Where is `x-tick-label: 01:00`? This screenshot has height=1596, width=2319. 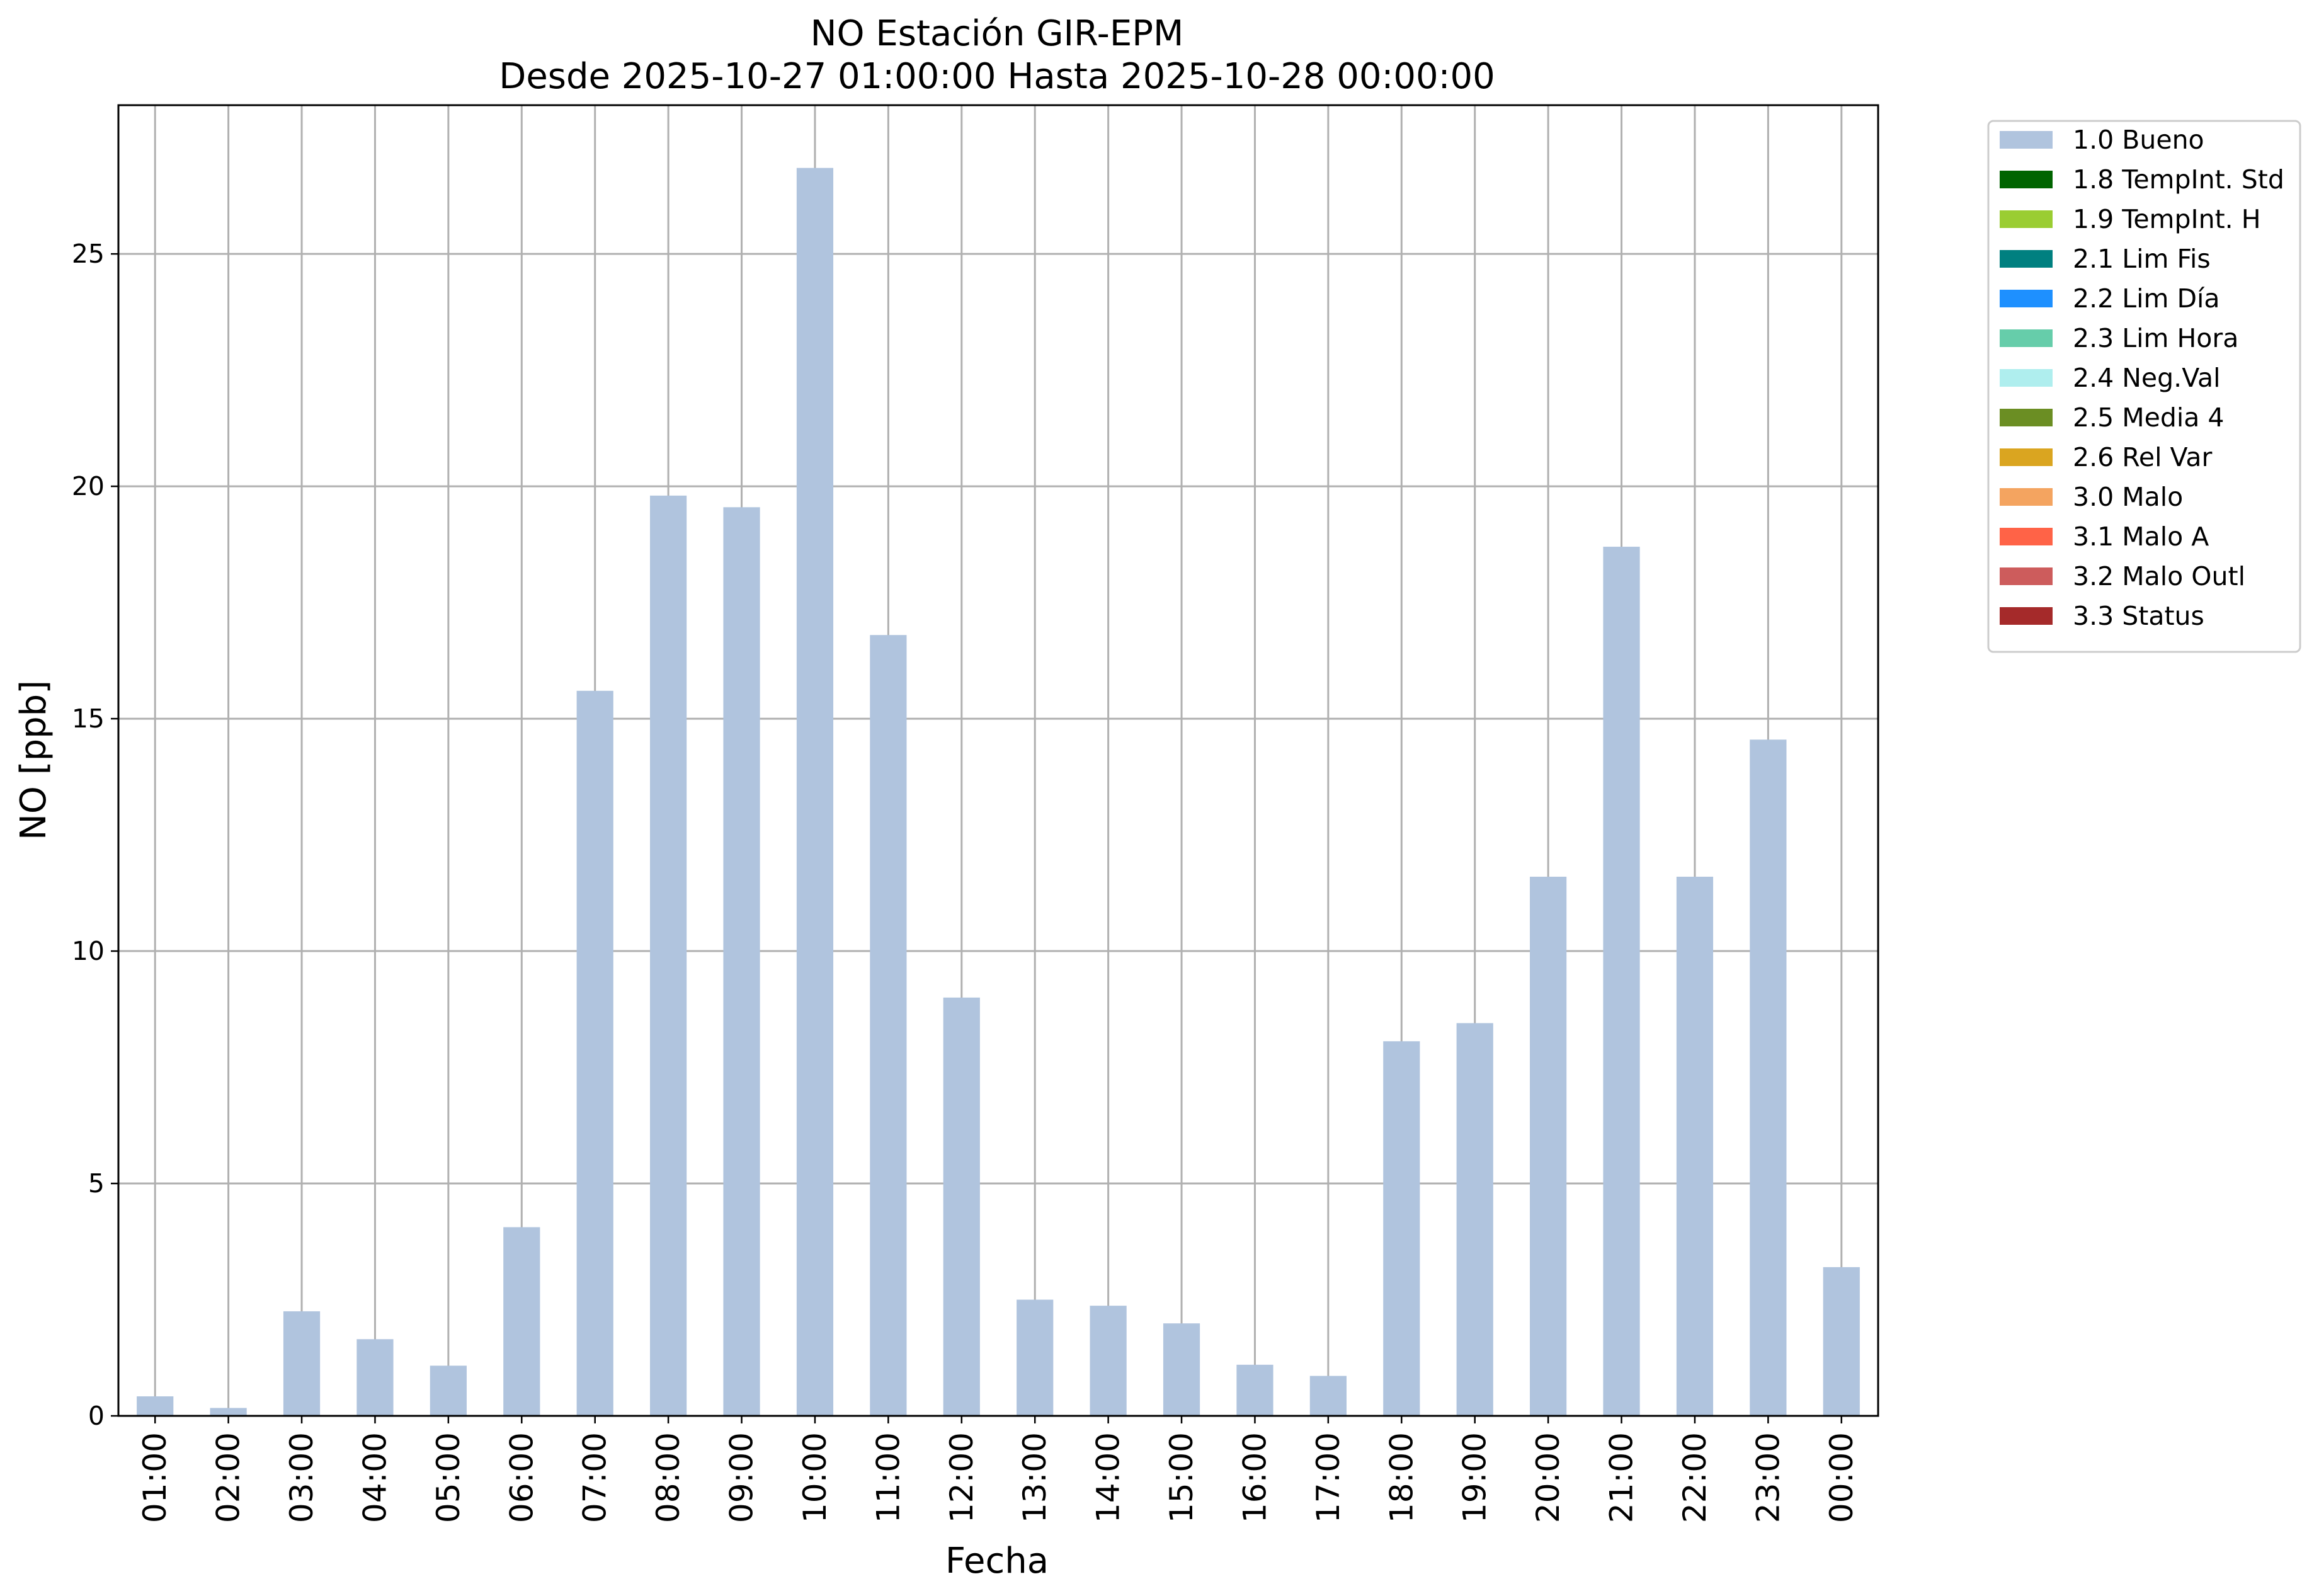
x-tick-label: 01:00 is located at coordinates (155, 1477).